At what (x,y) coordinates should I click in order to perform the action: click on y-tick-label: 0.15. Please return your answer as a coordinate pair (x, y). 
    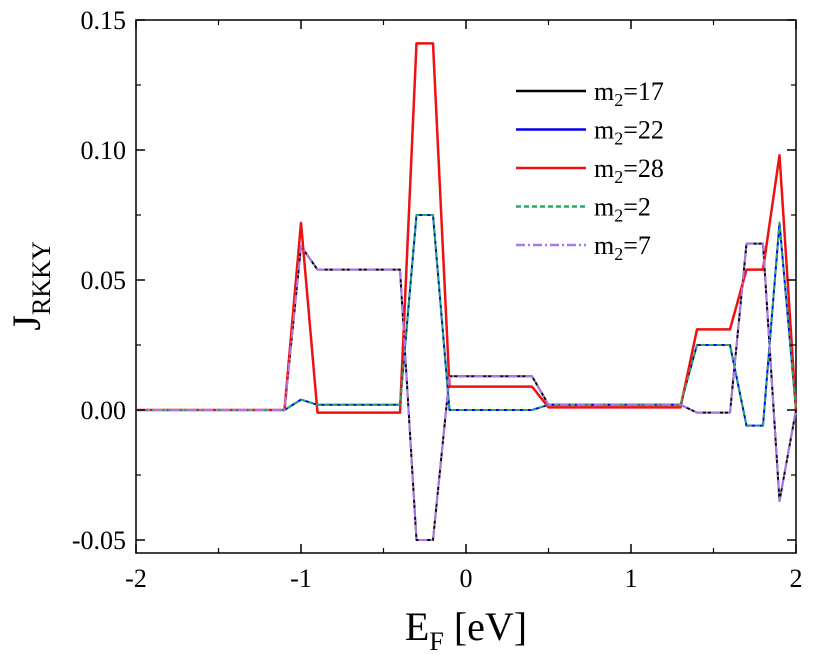
    Looking at the image, I should click on (104, 20).